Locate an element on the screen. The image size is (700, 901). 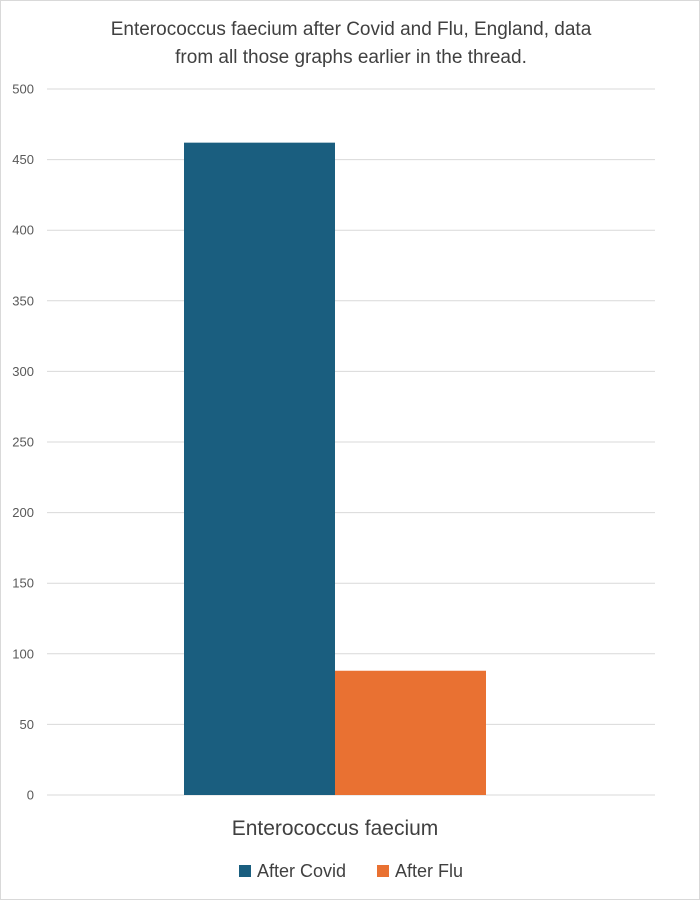
y-tick-label-100: 100 is located at coordinates (23, 653).